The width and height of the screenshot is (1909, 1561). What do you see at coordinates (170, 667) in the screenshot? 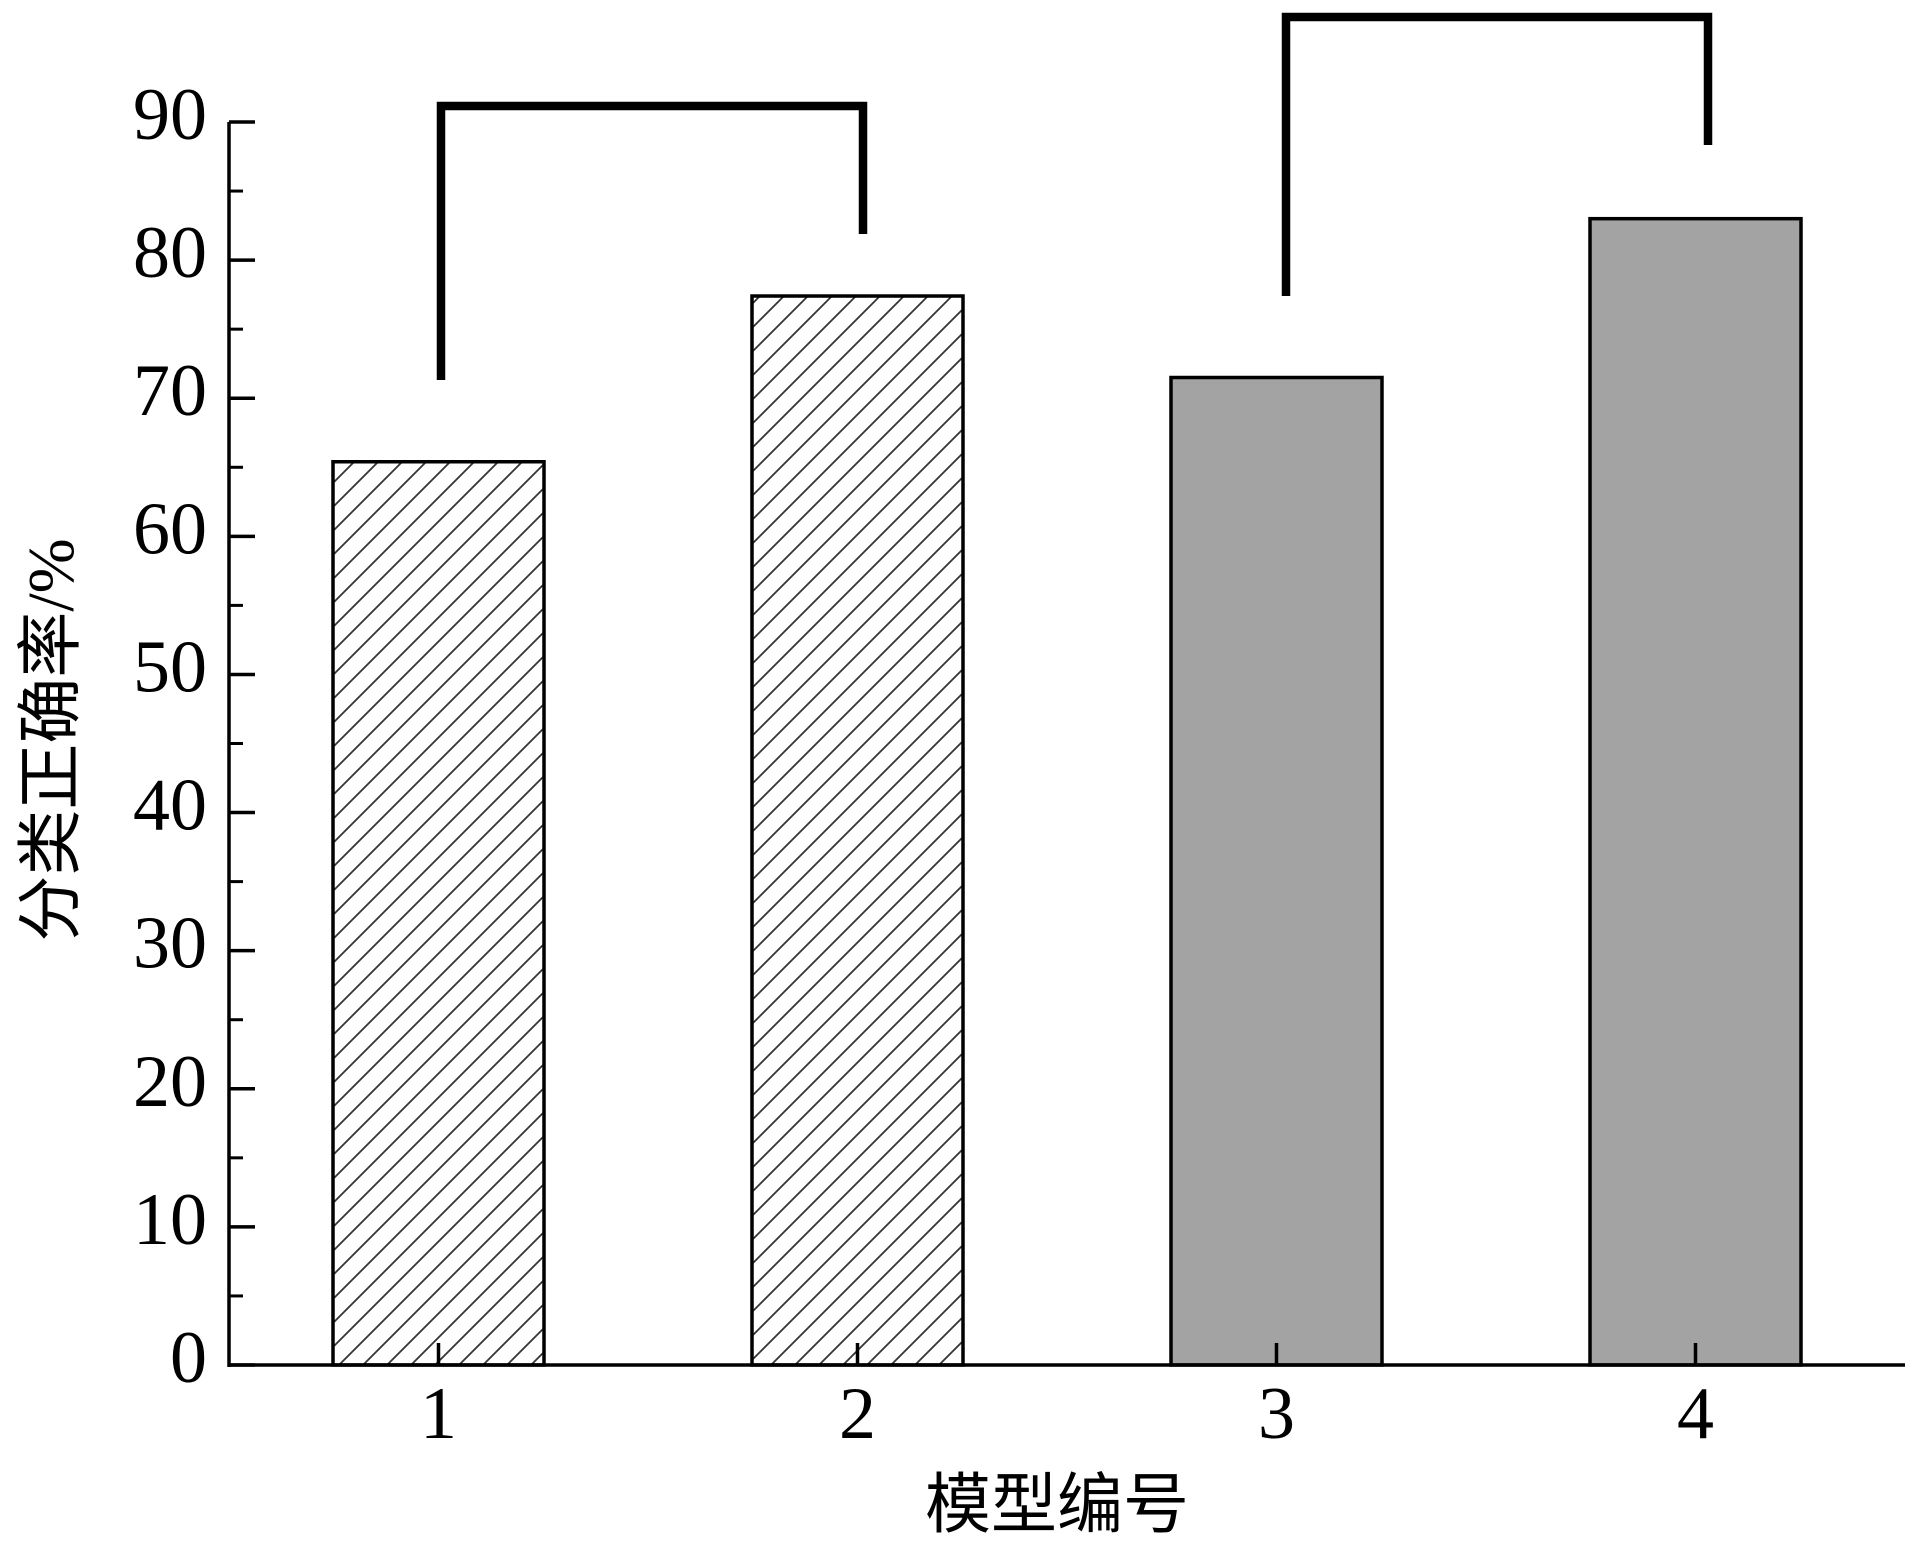
I see `y-tick-label: 50` at bounding box center [170, 667].